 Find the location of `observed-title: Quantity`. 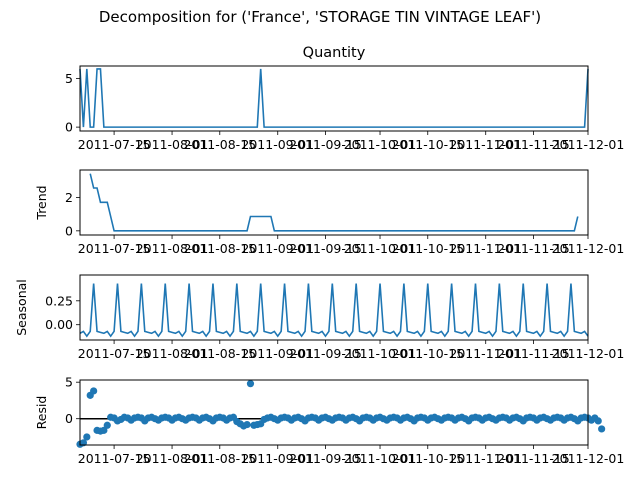

observed-title: Quantity is located at coordinates (334, 53).